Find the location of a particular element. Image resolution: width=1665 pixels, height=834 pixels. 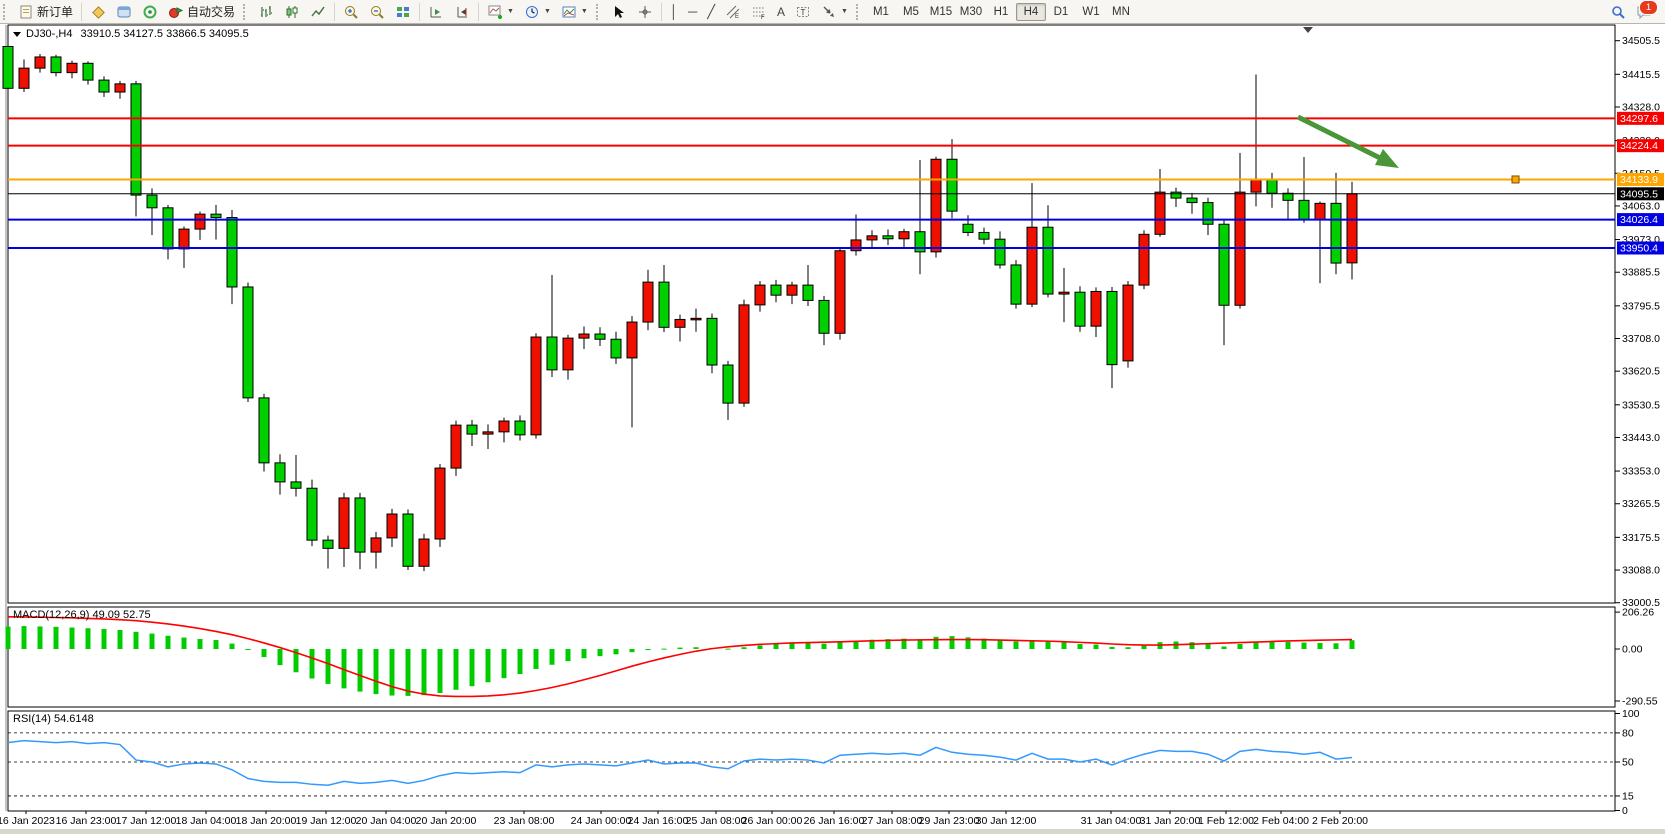

trendline-button: ╱ is located at coordinates (711, 12).